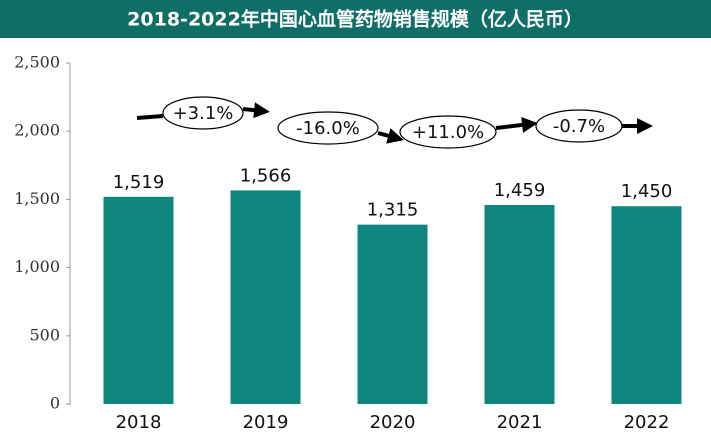 The image size is (711, 443). What do you see at coordinates (37, 198) in the screenshot?
I see `y-tick-label: 1,500` at bounding box center [37, 198].